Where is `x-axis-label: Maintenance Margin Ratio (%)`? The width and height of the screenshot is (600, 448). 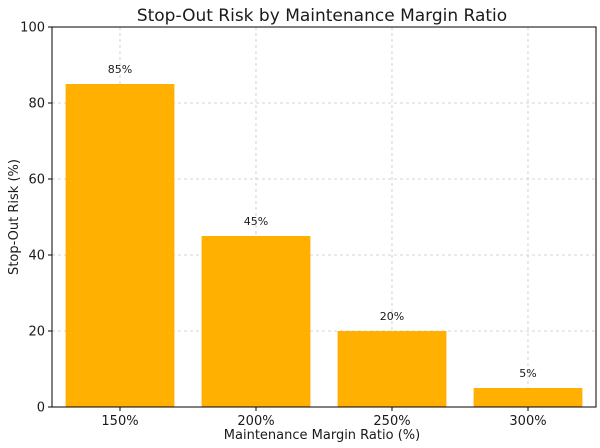
x-axis-label: Maintenance Margin Ratio (%) is located at coordinates (322, 435).